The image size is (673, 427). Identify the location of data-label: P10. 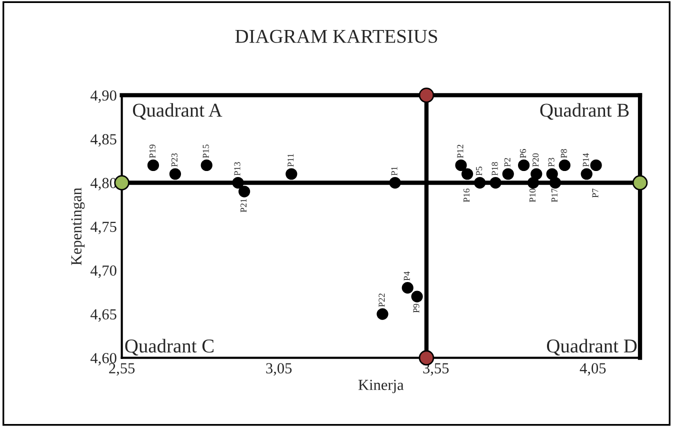
(532, 195).